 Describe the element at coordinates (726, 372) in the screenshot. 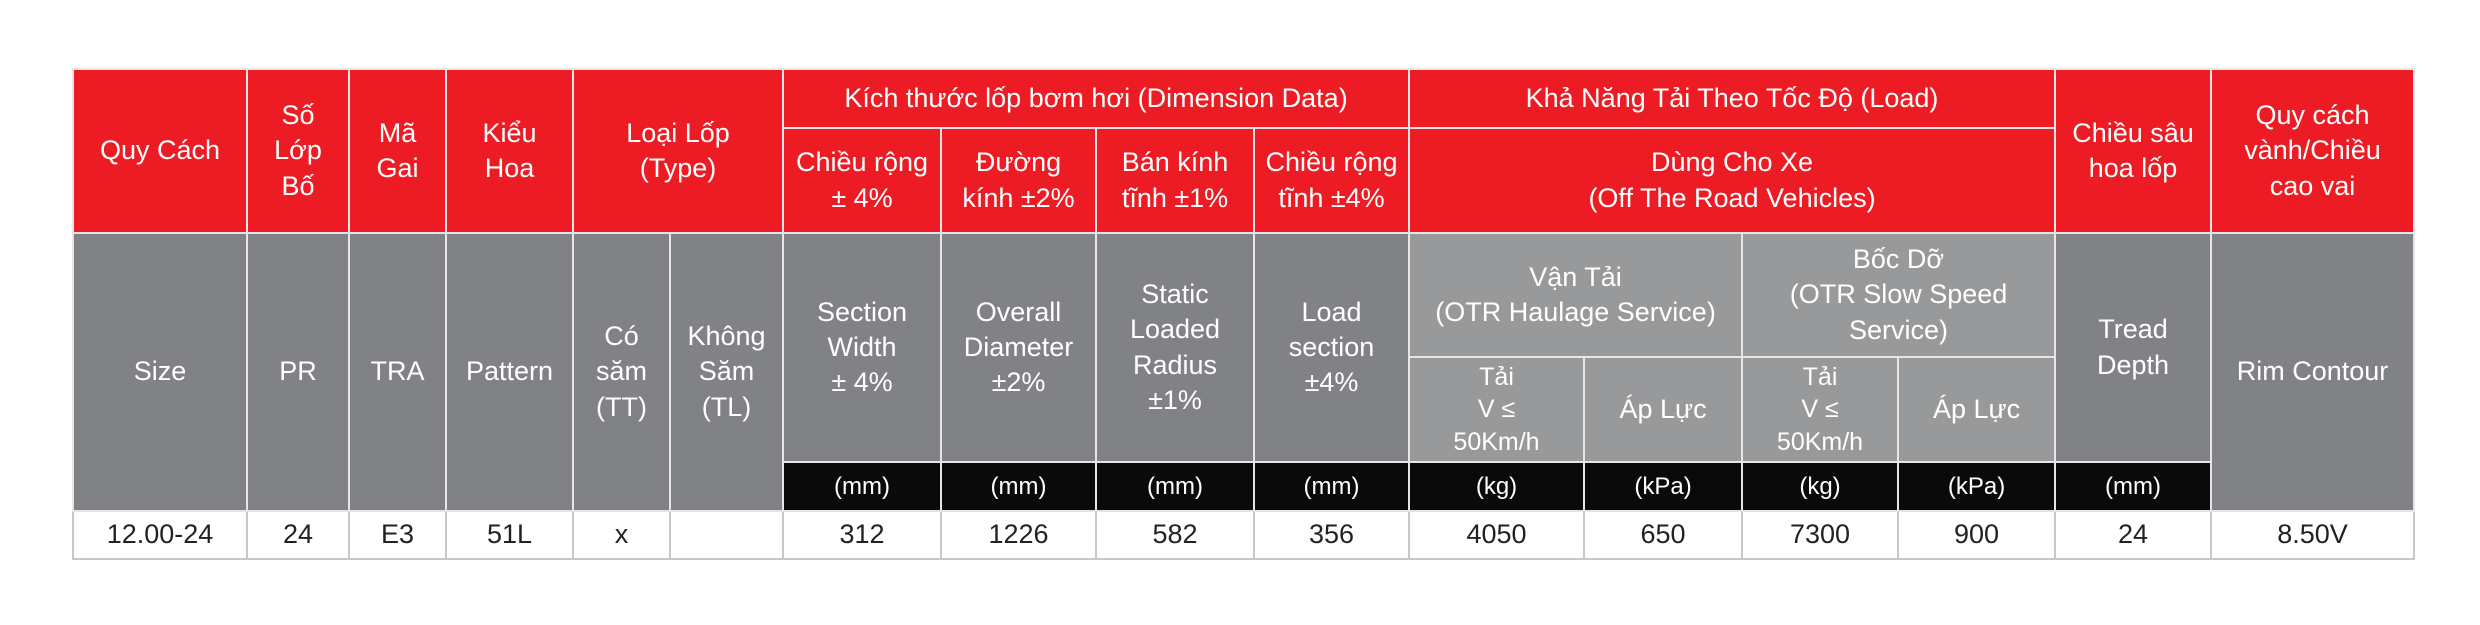

I see `header-cell: Không Săm (TL)` at that location.